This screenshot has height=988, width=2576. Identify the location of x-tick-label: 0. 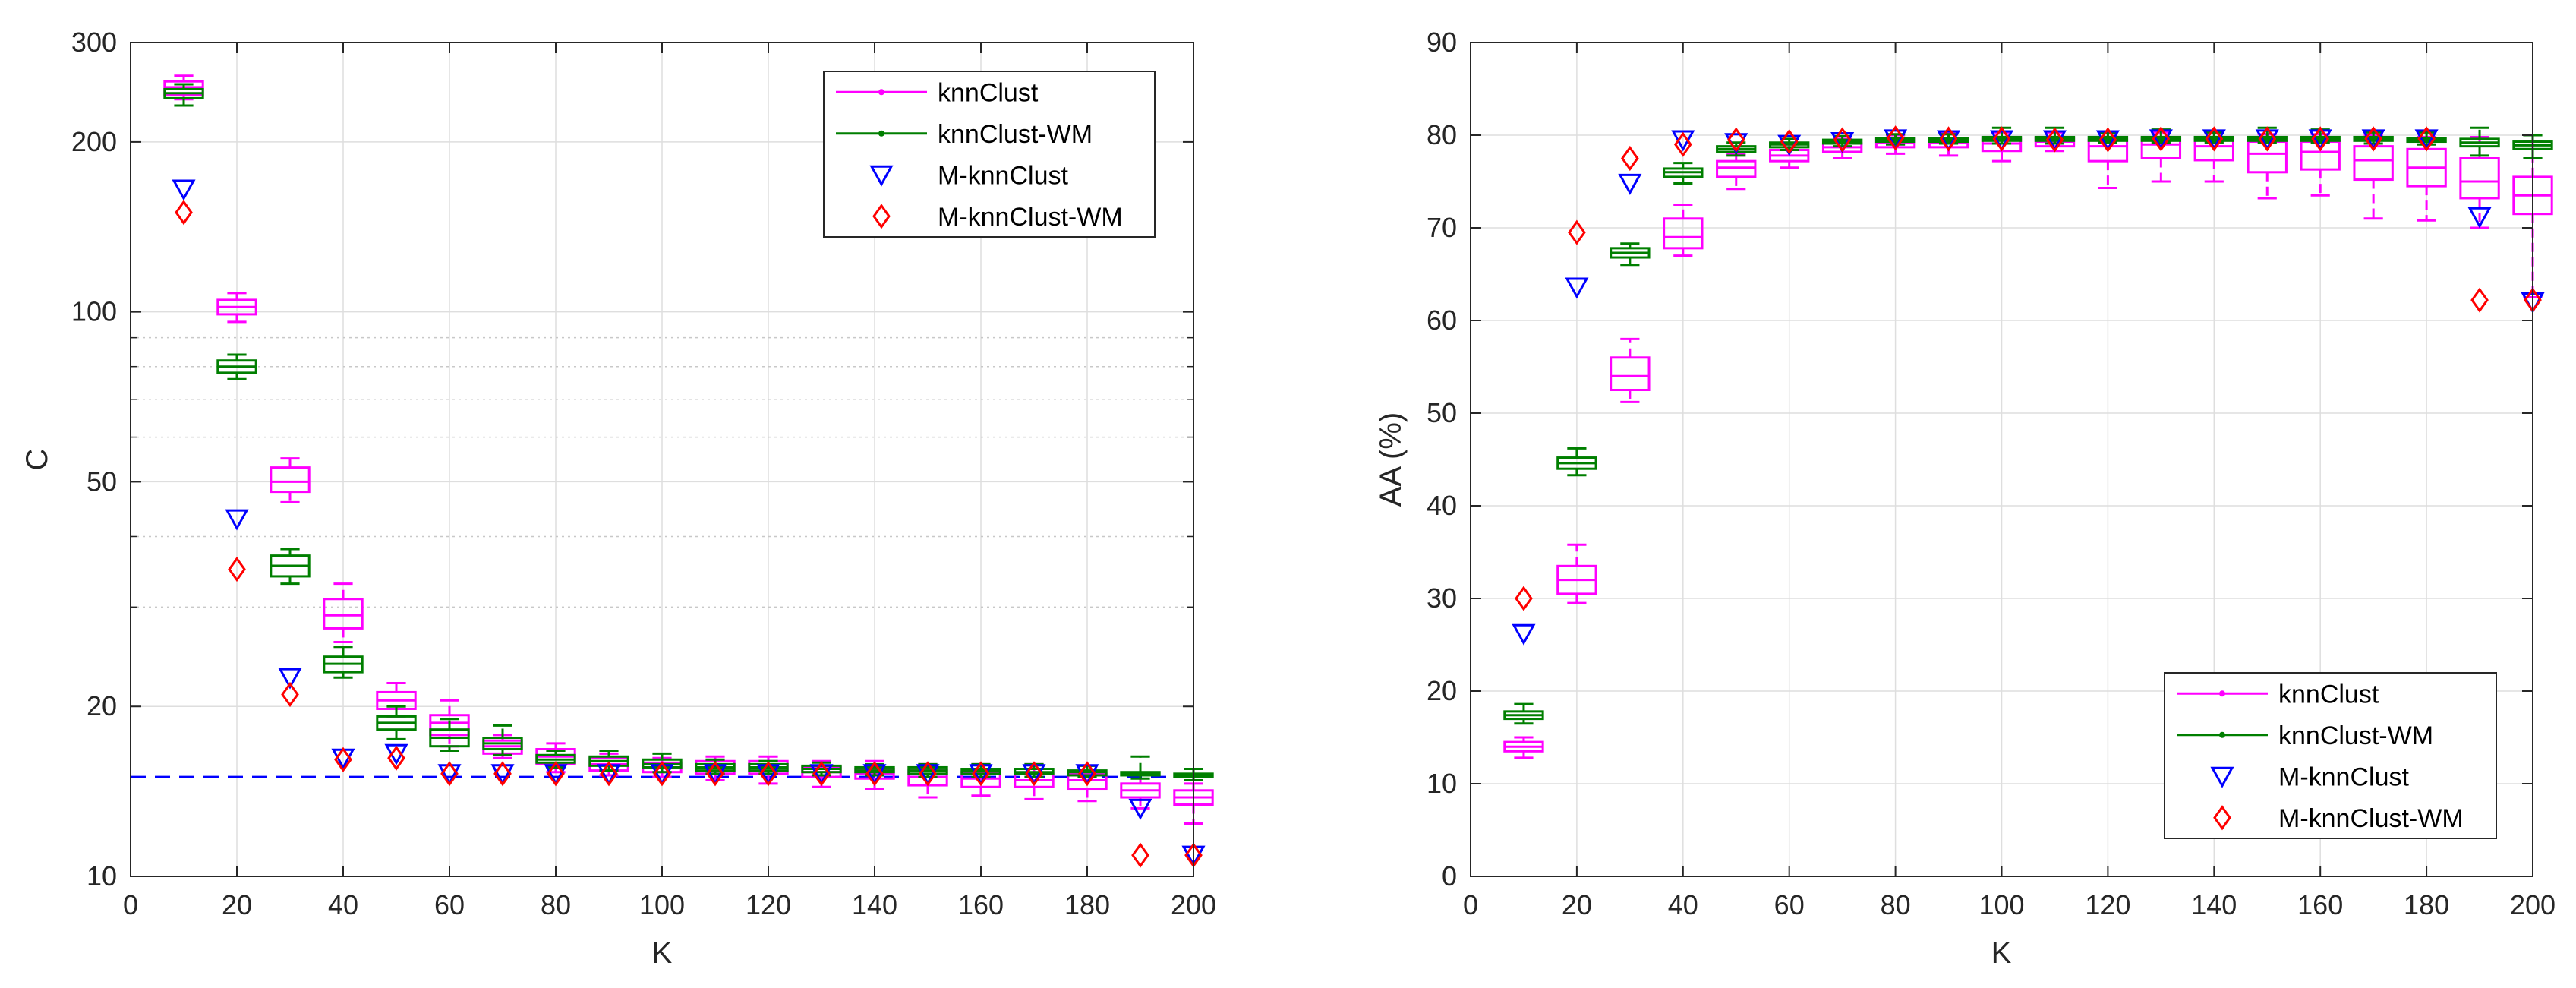
(130, 904).